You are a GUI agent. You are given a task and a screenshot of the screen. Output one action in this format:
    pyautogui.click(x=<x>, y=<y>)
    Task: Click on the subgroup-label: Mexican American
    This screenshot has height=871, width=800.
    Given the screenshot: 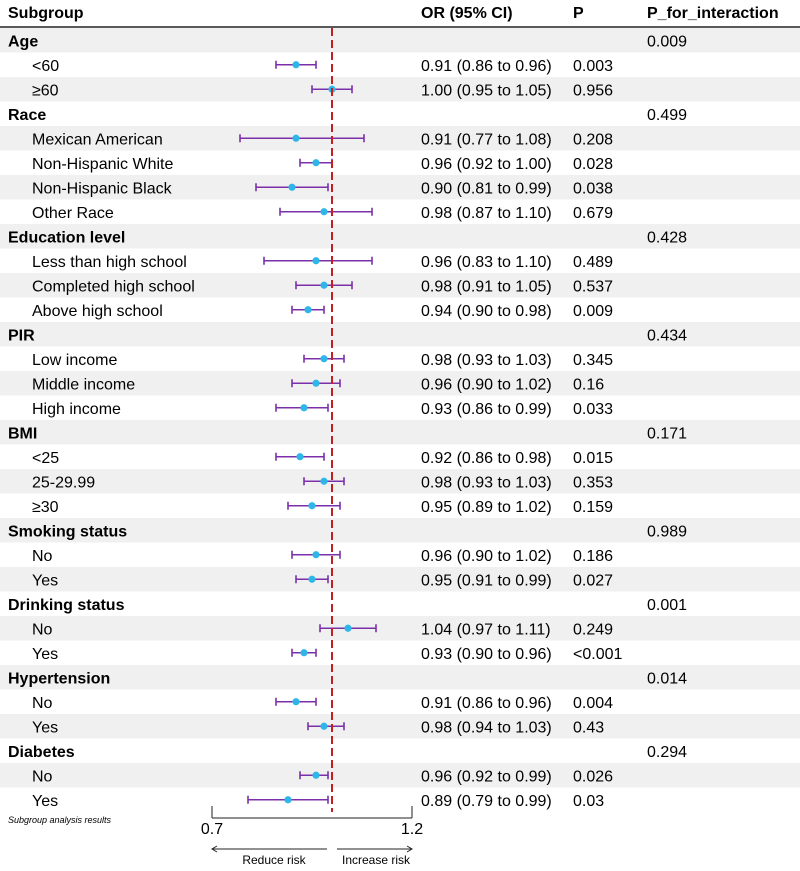 What is the action you would take?
    pyautogui.click(x=97, y=139)
    